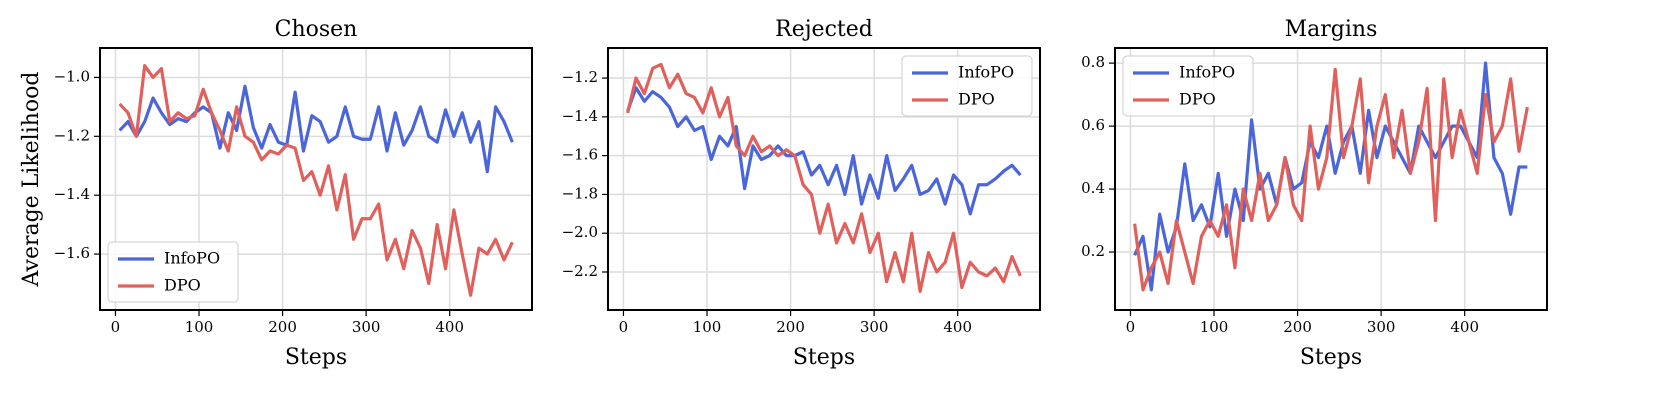 The image size is (1659, 415). What do you see at coordinates (824, 29) in the screenshot?
I see `chart-title: Rejected` at bounding box center [824, 29].